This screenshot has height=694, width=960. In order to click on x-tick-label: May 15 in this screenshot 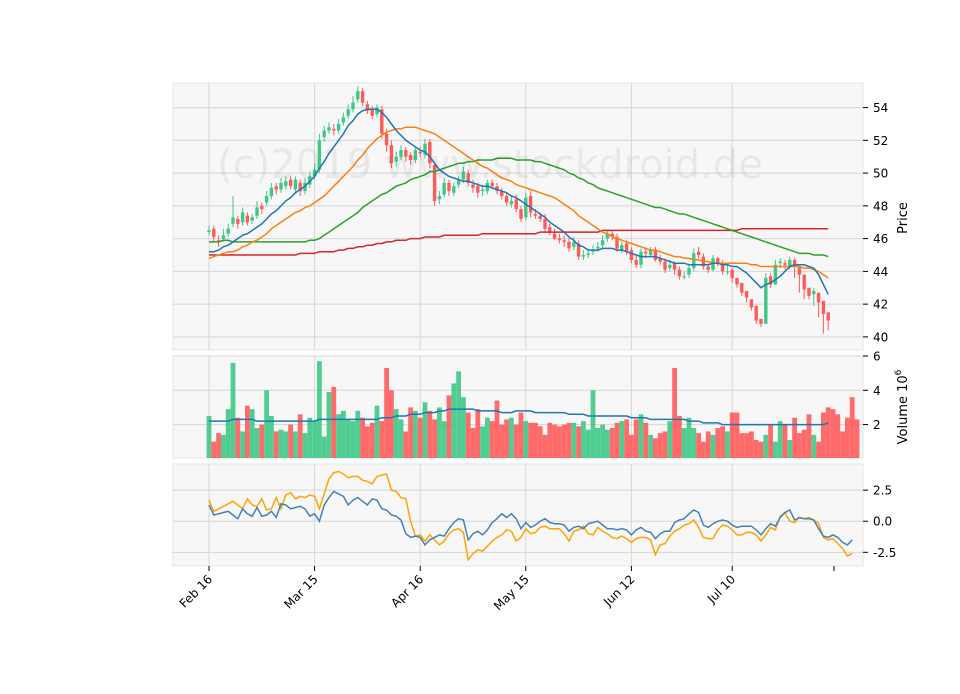, I will do `click(511, 592)`.